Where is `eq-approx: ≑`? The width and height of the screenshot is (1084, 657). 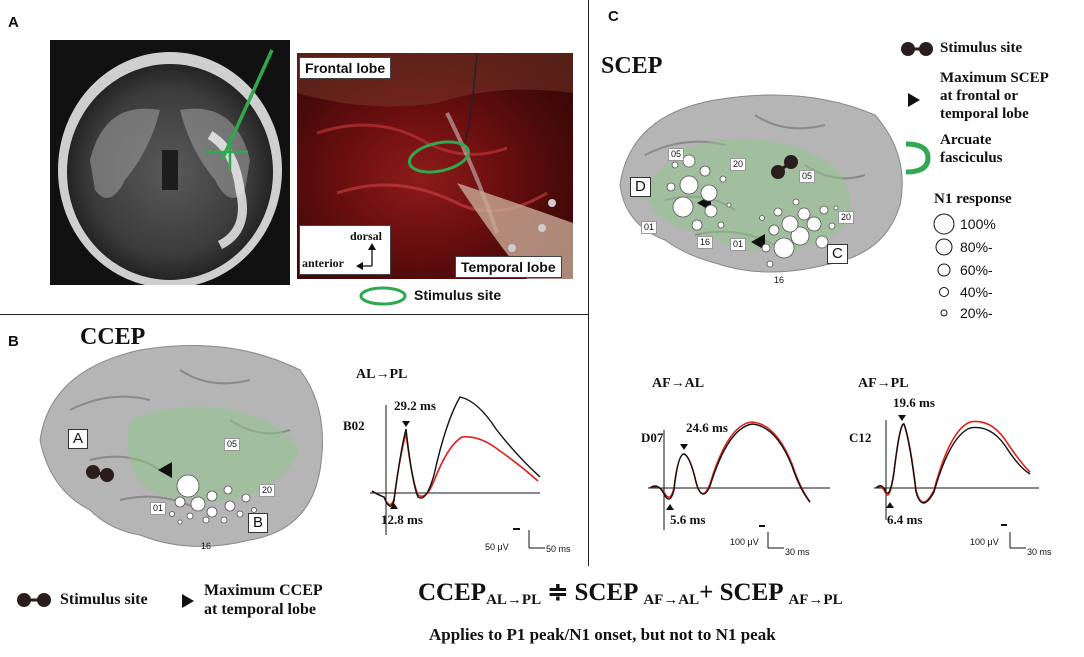
eq-approx: ≑ is located at coordinates (558, 592).